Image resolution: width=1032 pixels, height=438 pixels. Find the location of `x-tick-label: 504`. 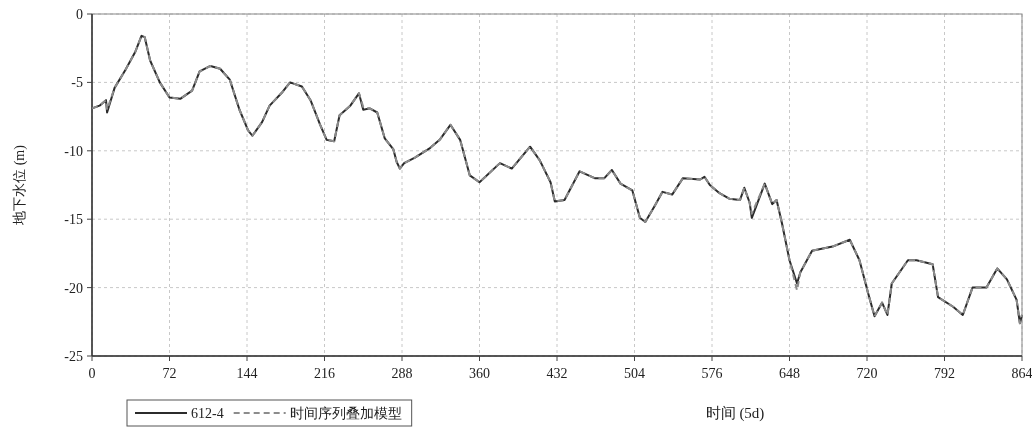

x-tick-label: 504 is located at coordinates (634, 373).